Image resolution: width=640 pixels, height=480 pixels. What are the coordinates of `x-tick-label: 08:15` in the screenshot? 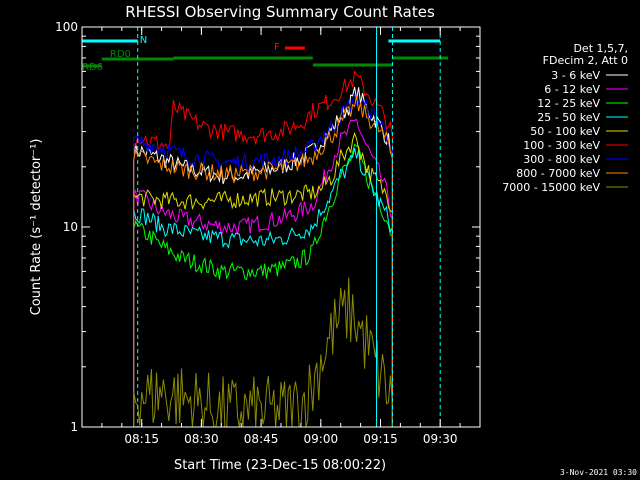 It's located at (141, 439).